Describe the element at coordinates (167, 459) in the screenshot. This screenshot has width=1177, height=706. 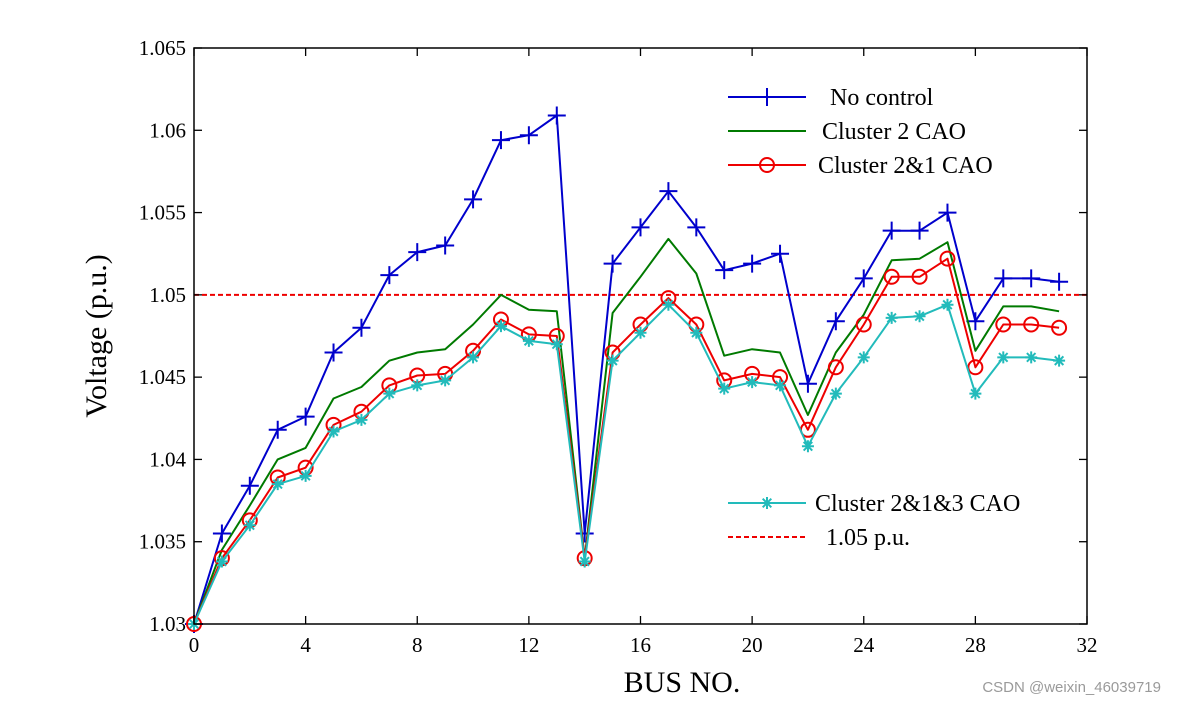
I see `y-tick-label: 1.04` at that location.